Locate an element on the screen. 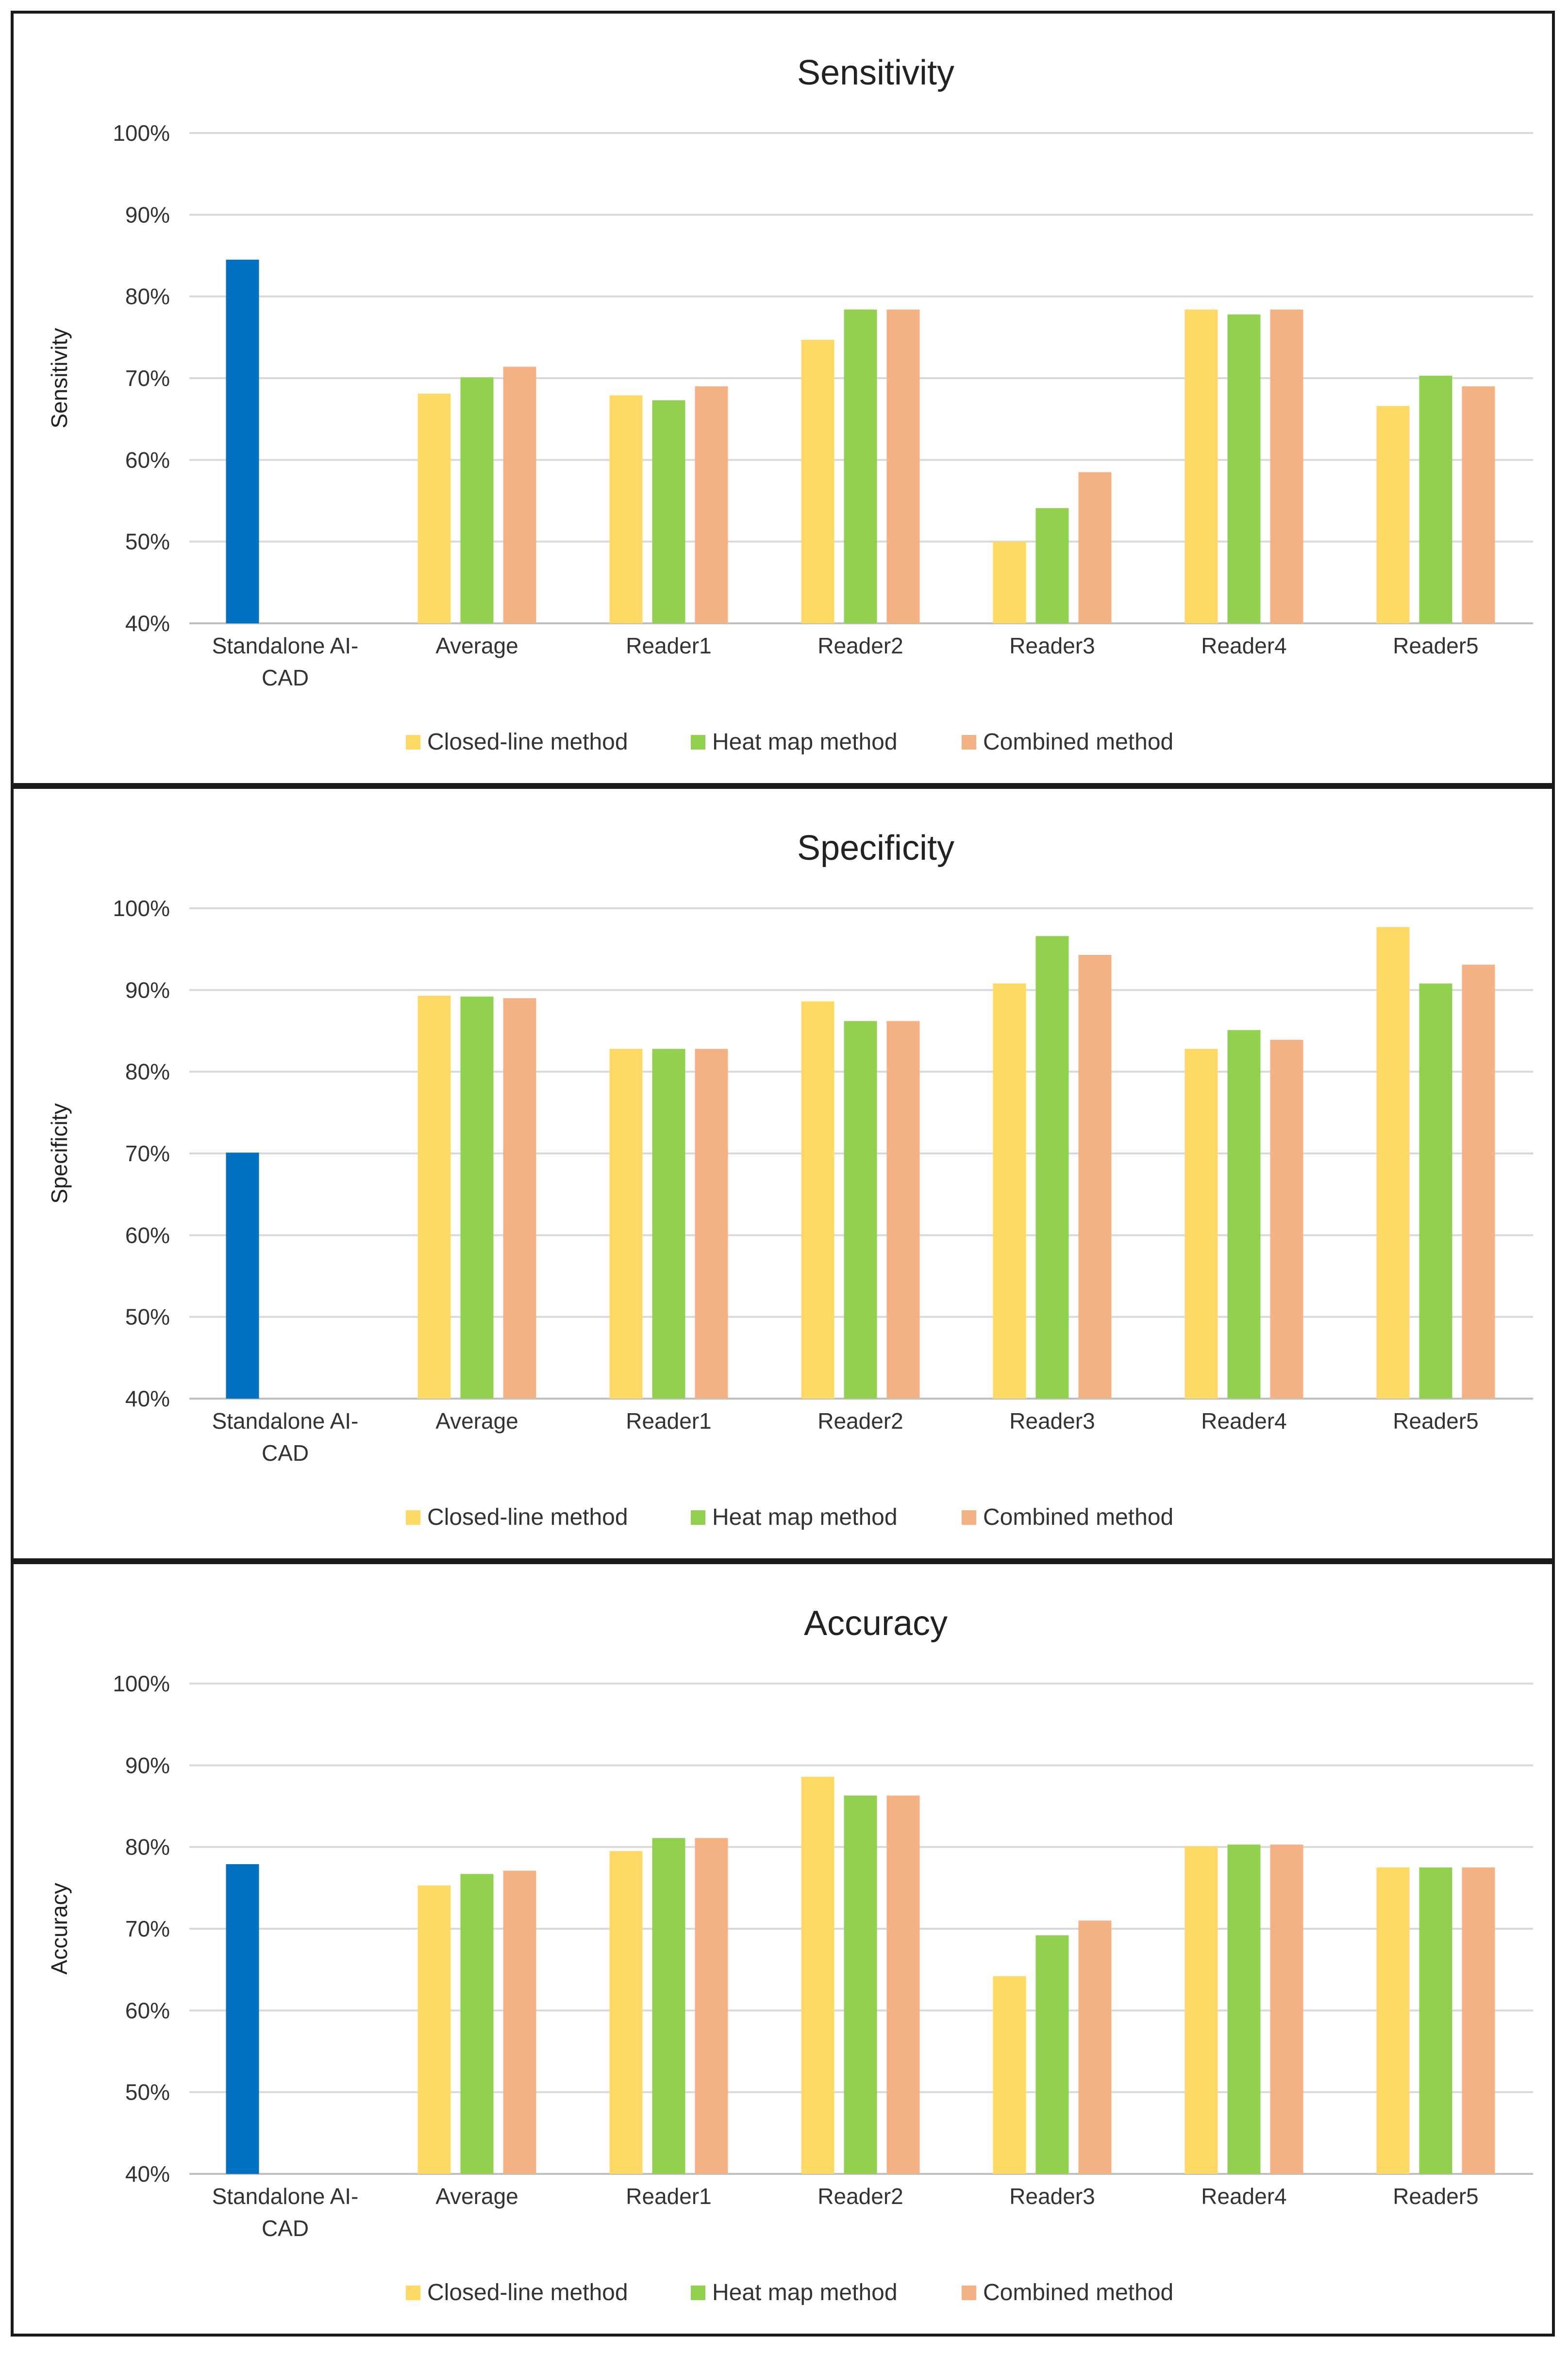 This screenshot has width=1568, height=2354. sensitivity-y-tick-90: 90% is located at coordinates (148, 214).